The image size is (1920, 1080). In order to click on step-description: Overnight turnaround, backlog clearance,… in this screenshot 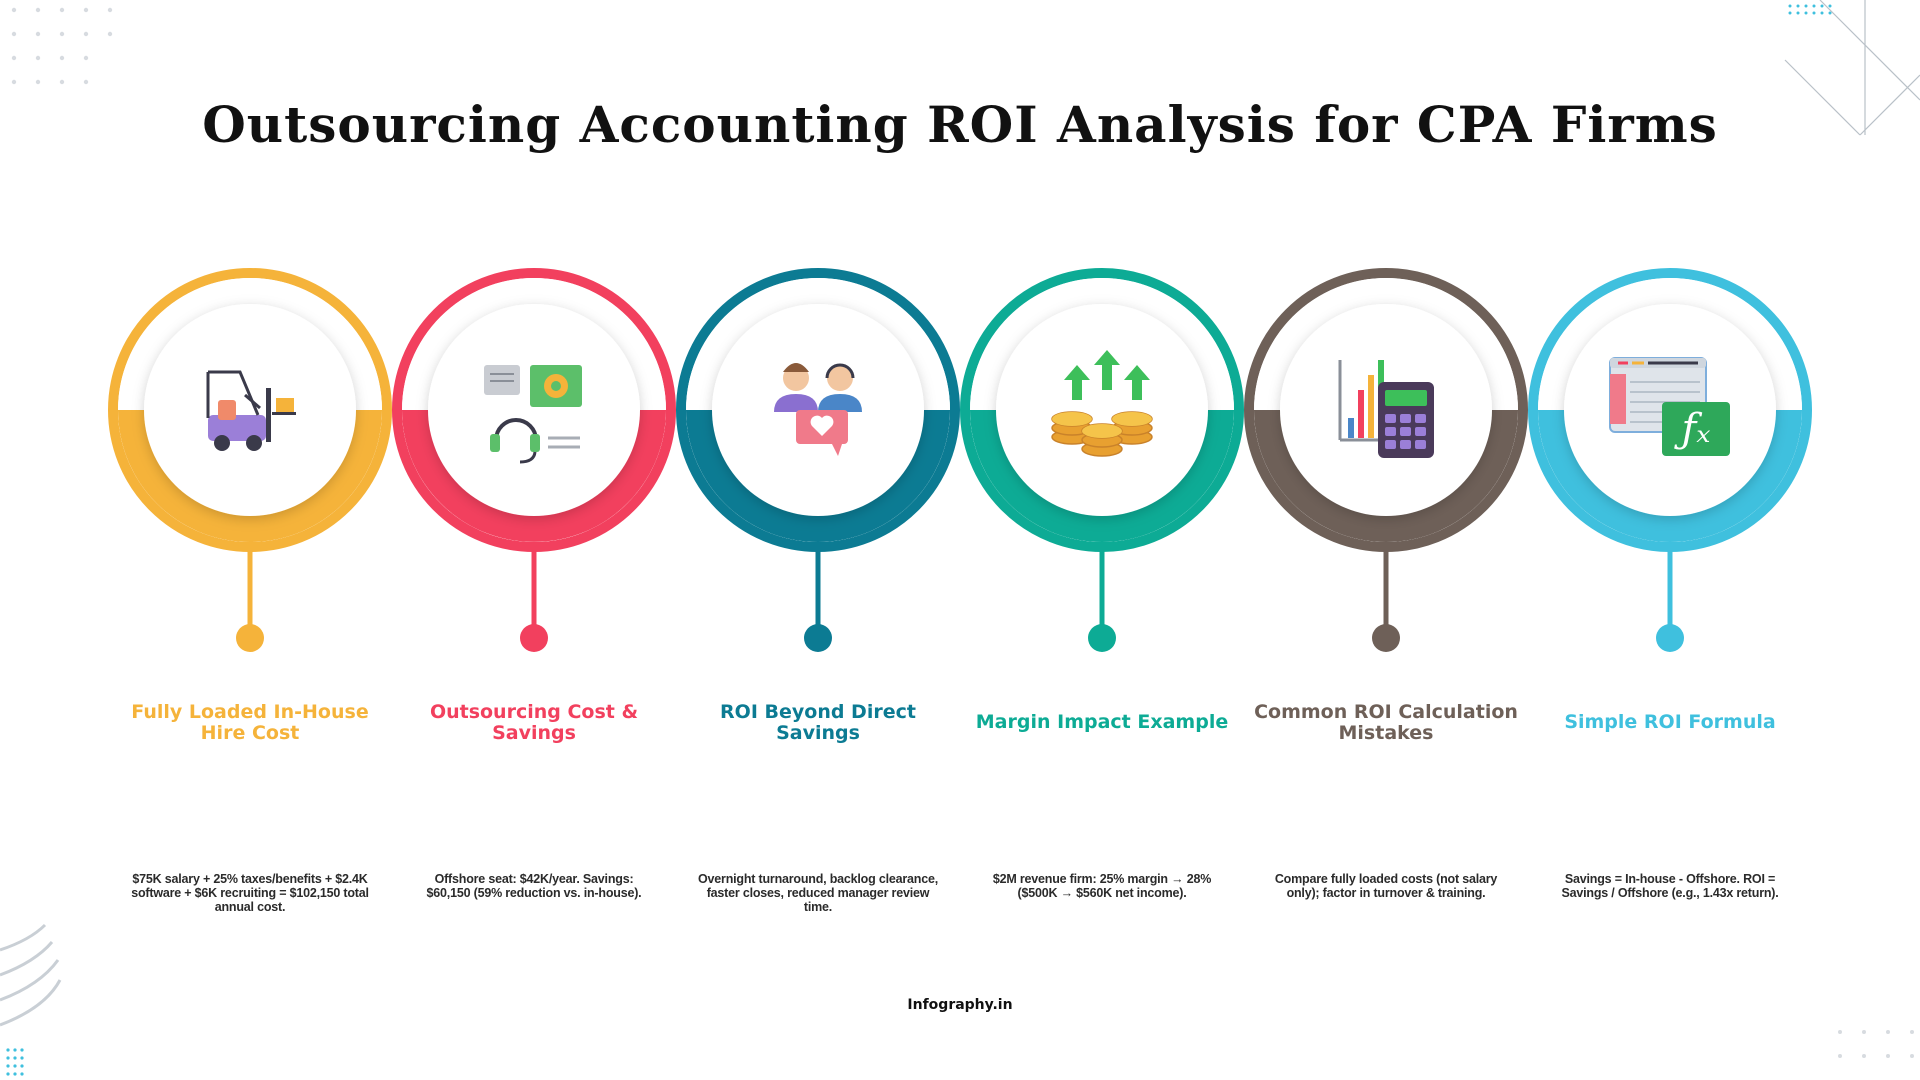, I will do `click(818, 893)`.